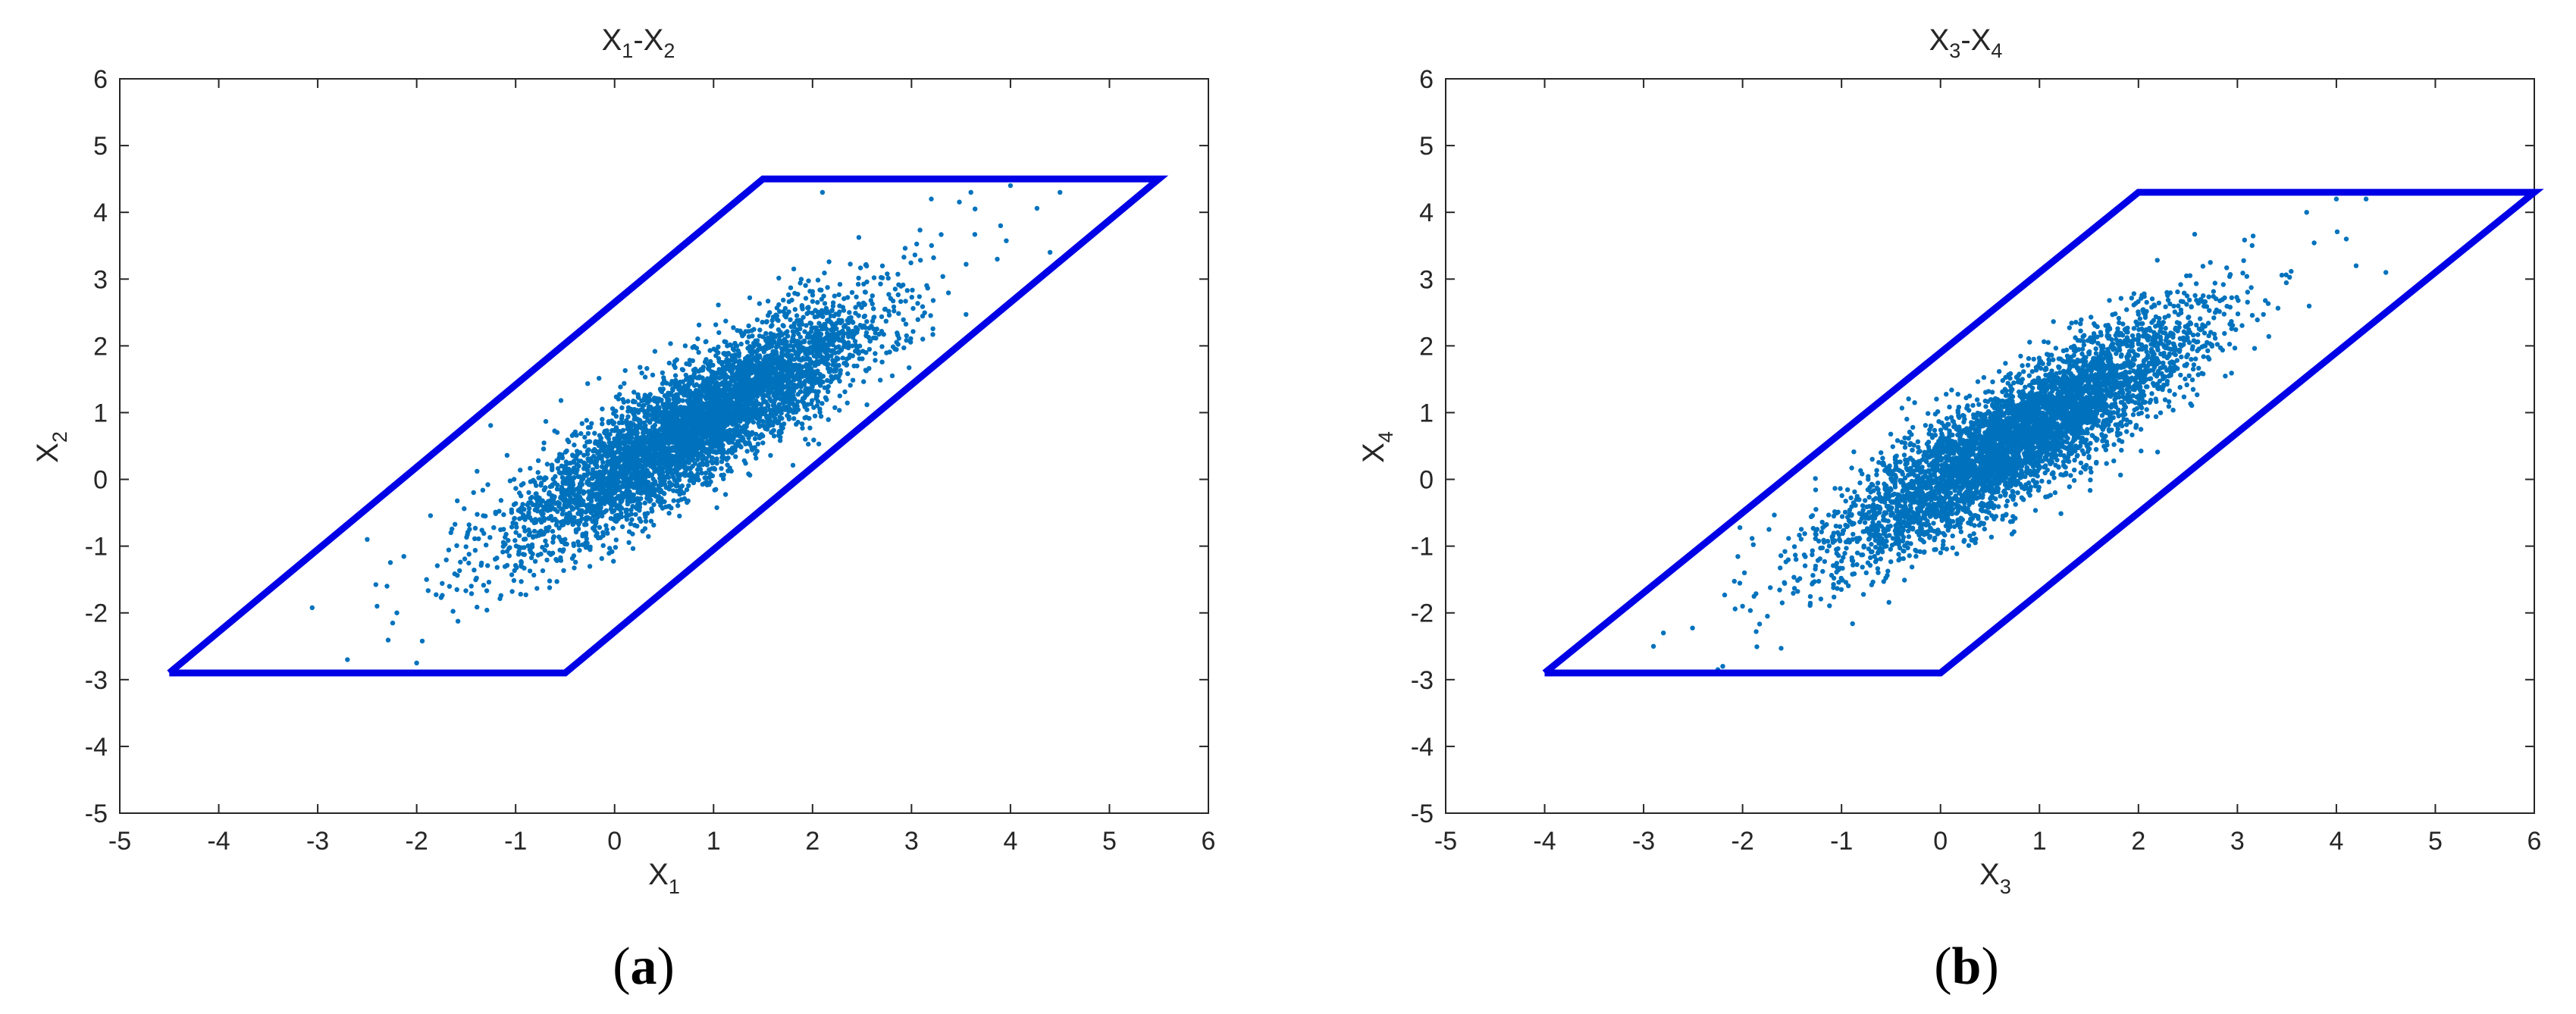 Image resolution: width=2576 pixels, height=1014 pixels. I want to click on x-tick-label: -2, so click(417, 842).